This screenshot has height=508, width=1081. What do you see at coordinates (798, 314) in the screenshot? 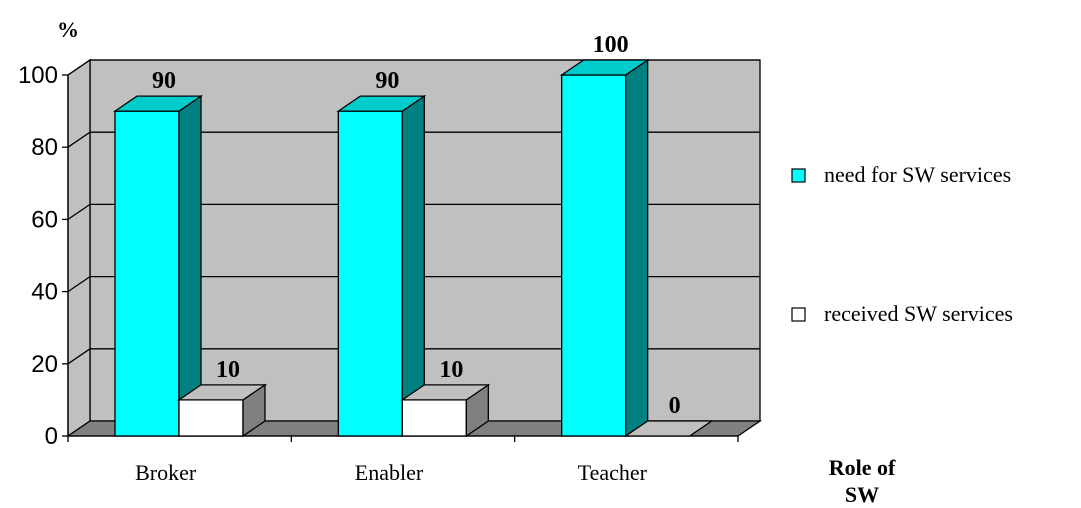
I see `legend-swatch-received` at bounding box center [798, 314].